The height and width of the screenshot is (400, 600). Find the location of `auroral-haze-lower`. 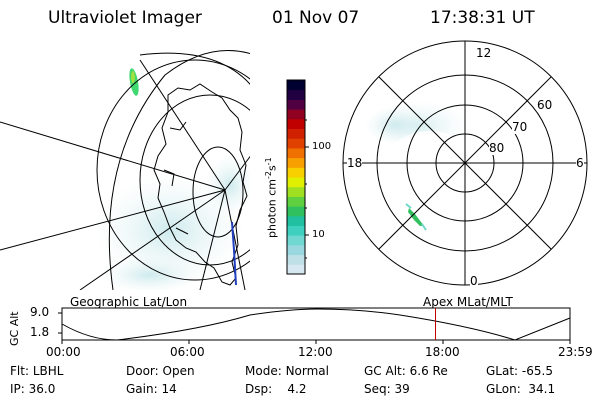

auroral-haze-lower is located at coordinates (150, 273).